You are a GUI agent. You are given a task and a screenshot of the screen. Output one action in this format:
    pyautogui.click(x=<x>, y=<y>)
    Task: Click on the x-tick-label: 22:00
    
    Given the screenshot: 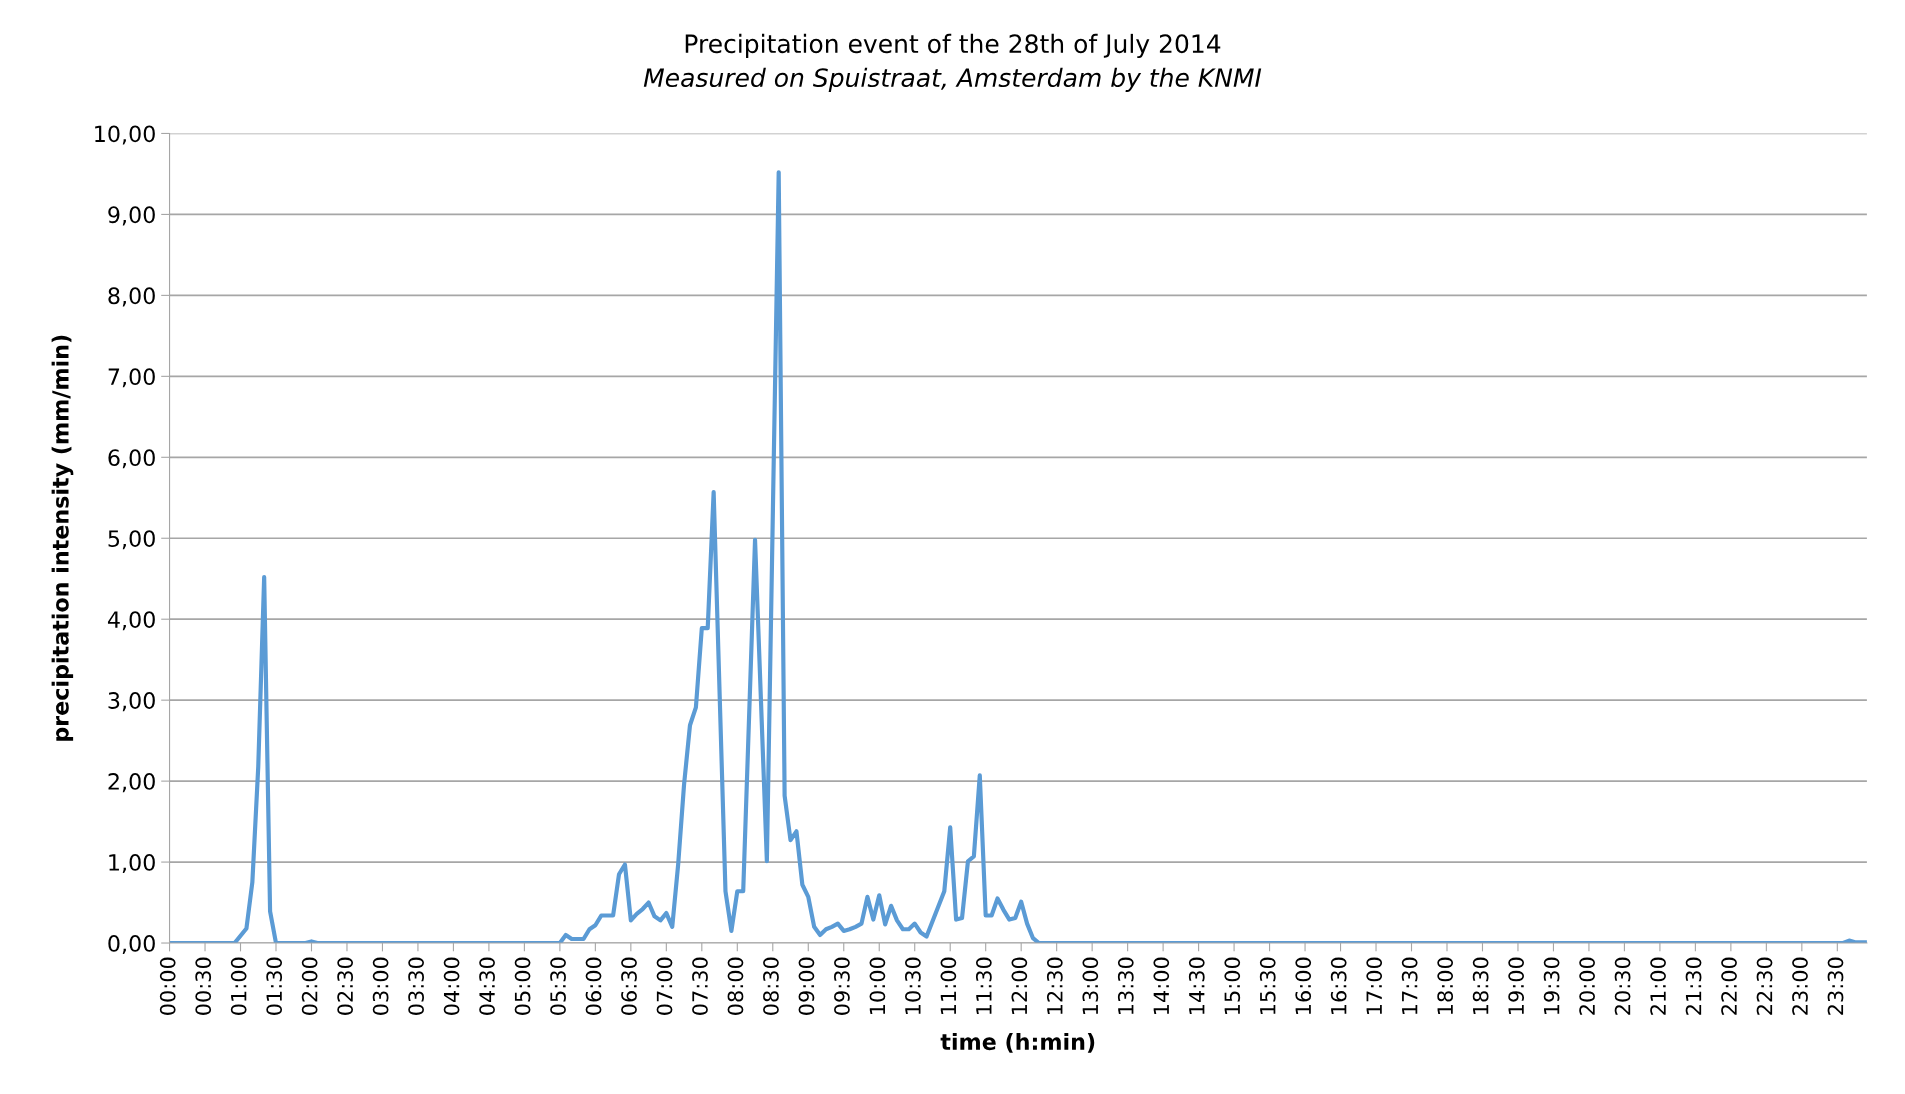 What is the action you would take?
    pyautogui.click(x=1729, y=986)
    